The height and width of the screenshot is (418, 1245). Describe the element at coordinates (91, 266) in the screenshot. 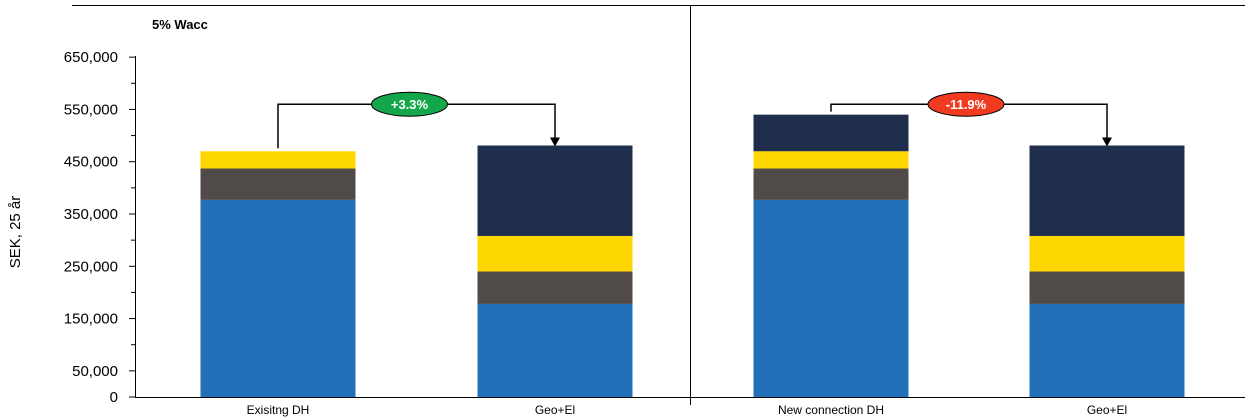

I see `y-tick-label: 250,000` at that location.